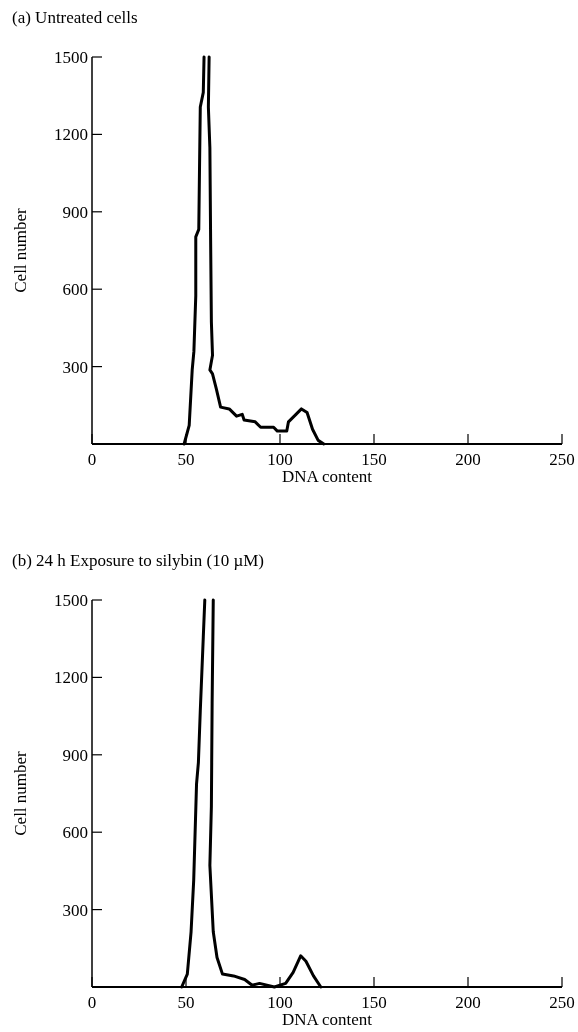  Describe the element at coordinates (138, 560) in the screenshot. I see `chart-title: (b) 24 h Exposure to silybin (10 µM)` at that location.